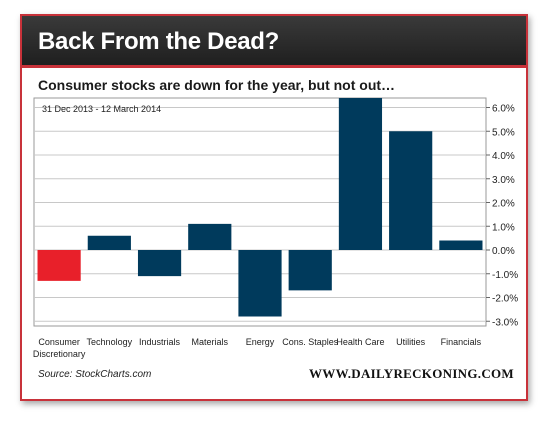 Image resolution: width=550 pixels, height=421 pixels. What do you see at coordinates (59, 342) in the screenshot?
I see `x-tick-label: Consumer` at bounding box center [59, 342].